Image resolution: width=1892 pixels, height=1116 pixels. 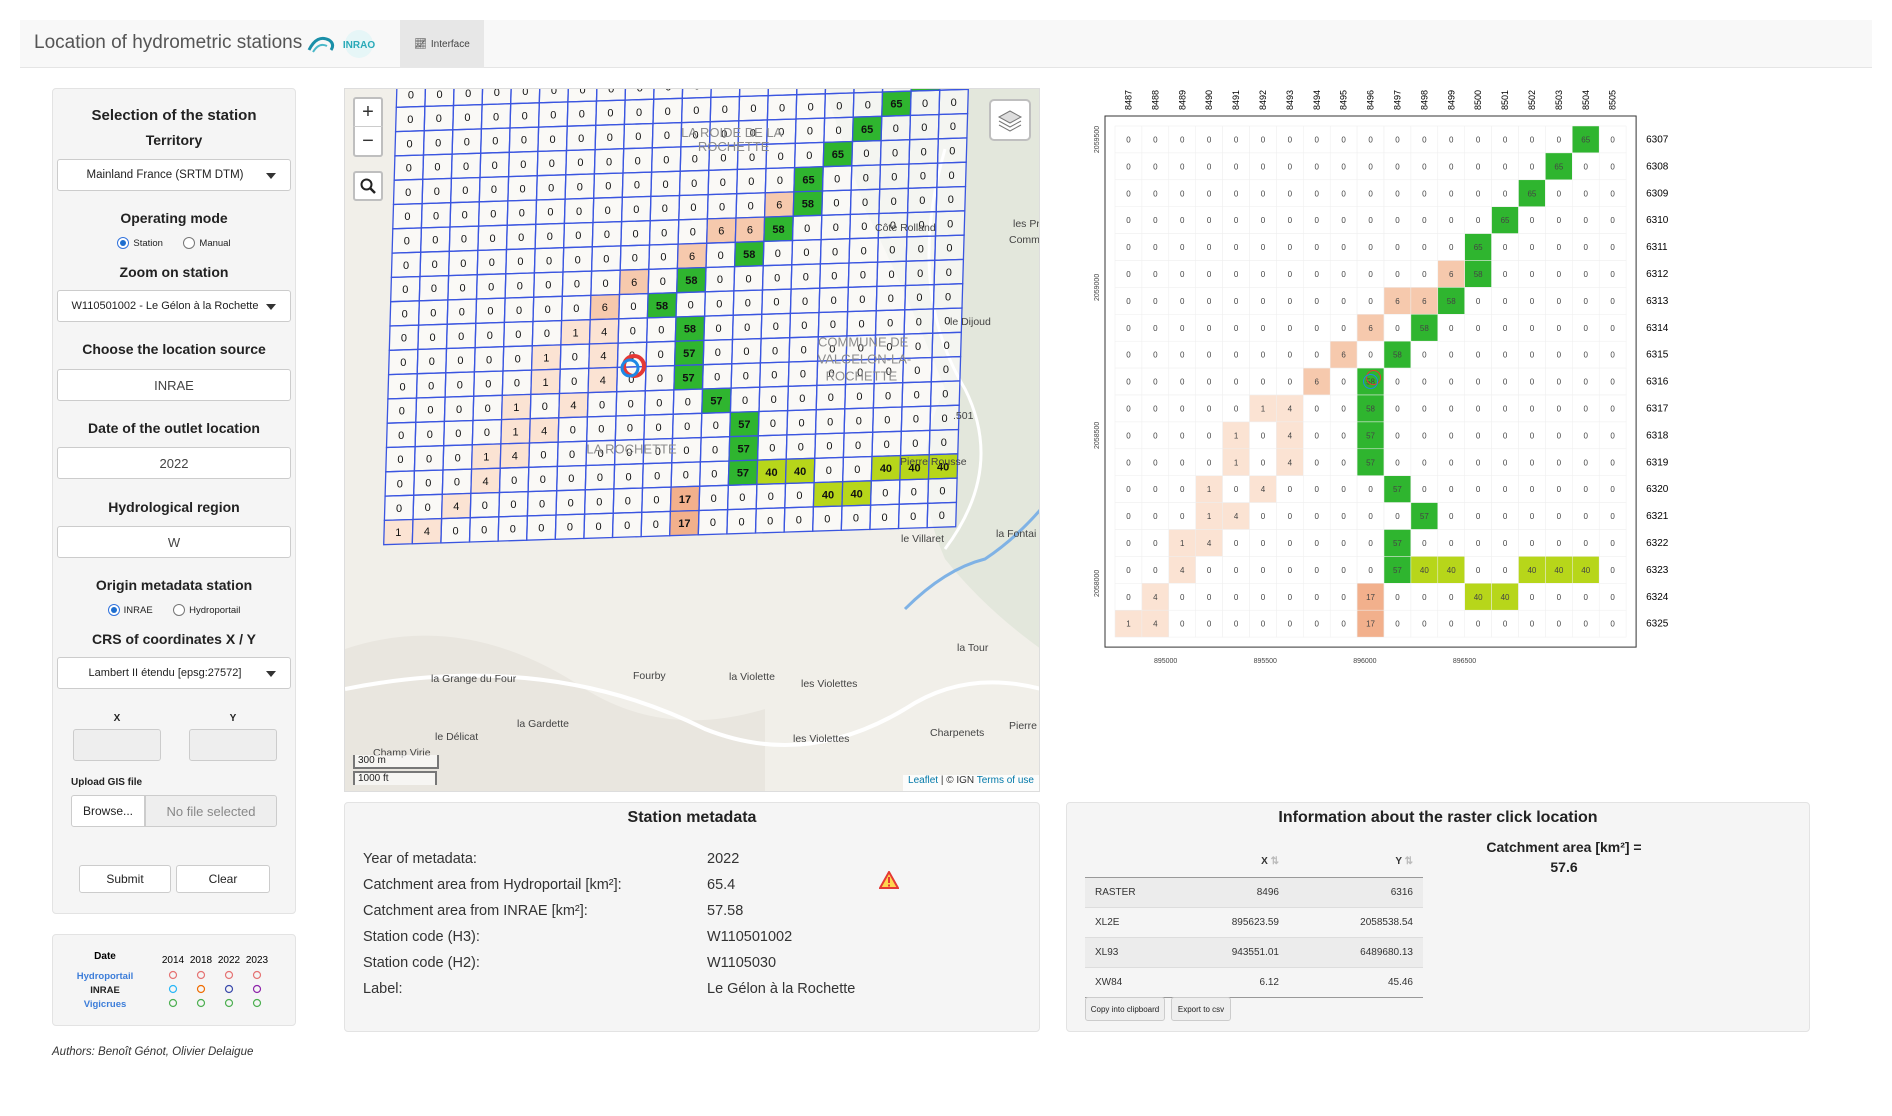 What do you see at coordinates (1201, 1009) in the screenshot?
I see `export-csv-button: Export to csv` at bounding box center [1201, 1009].